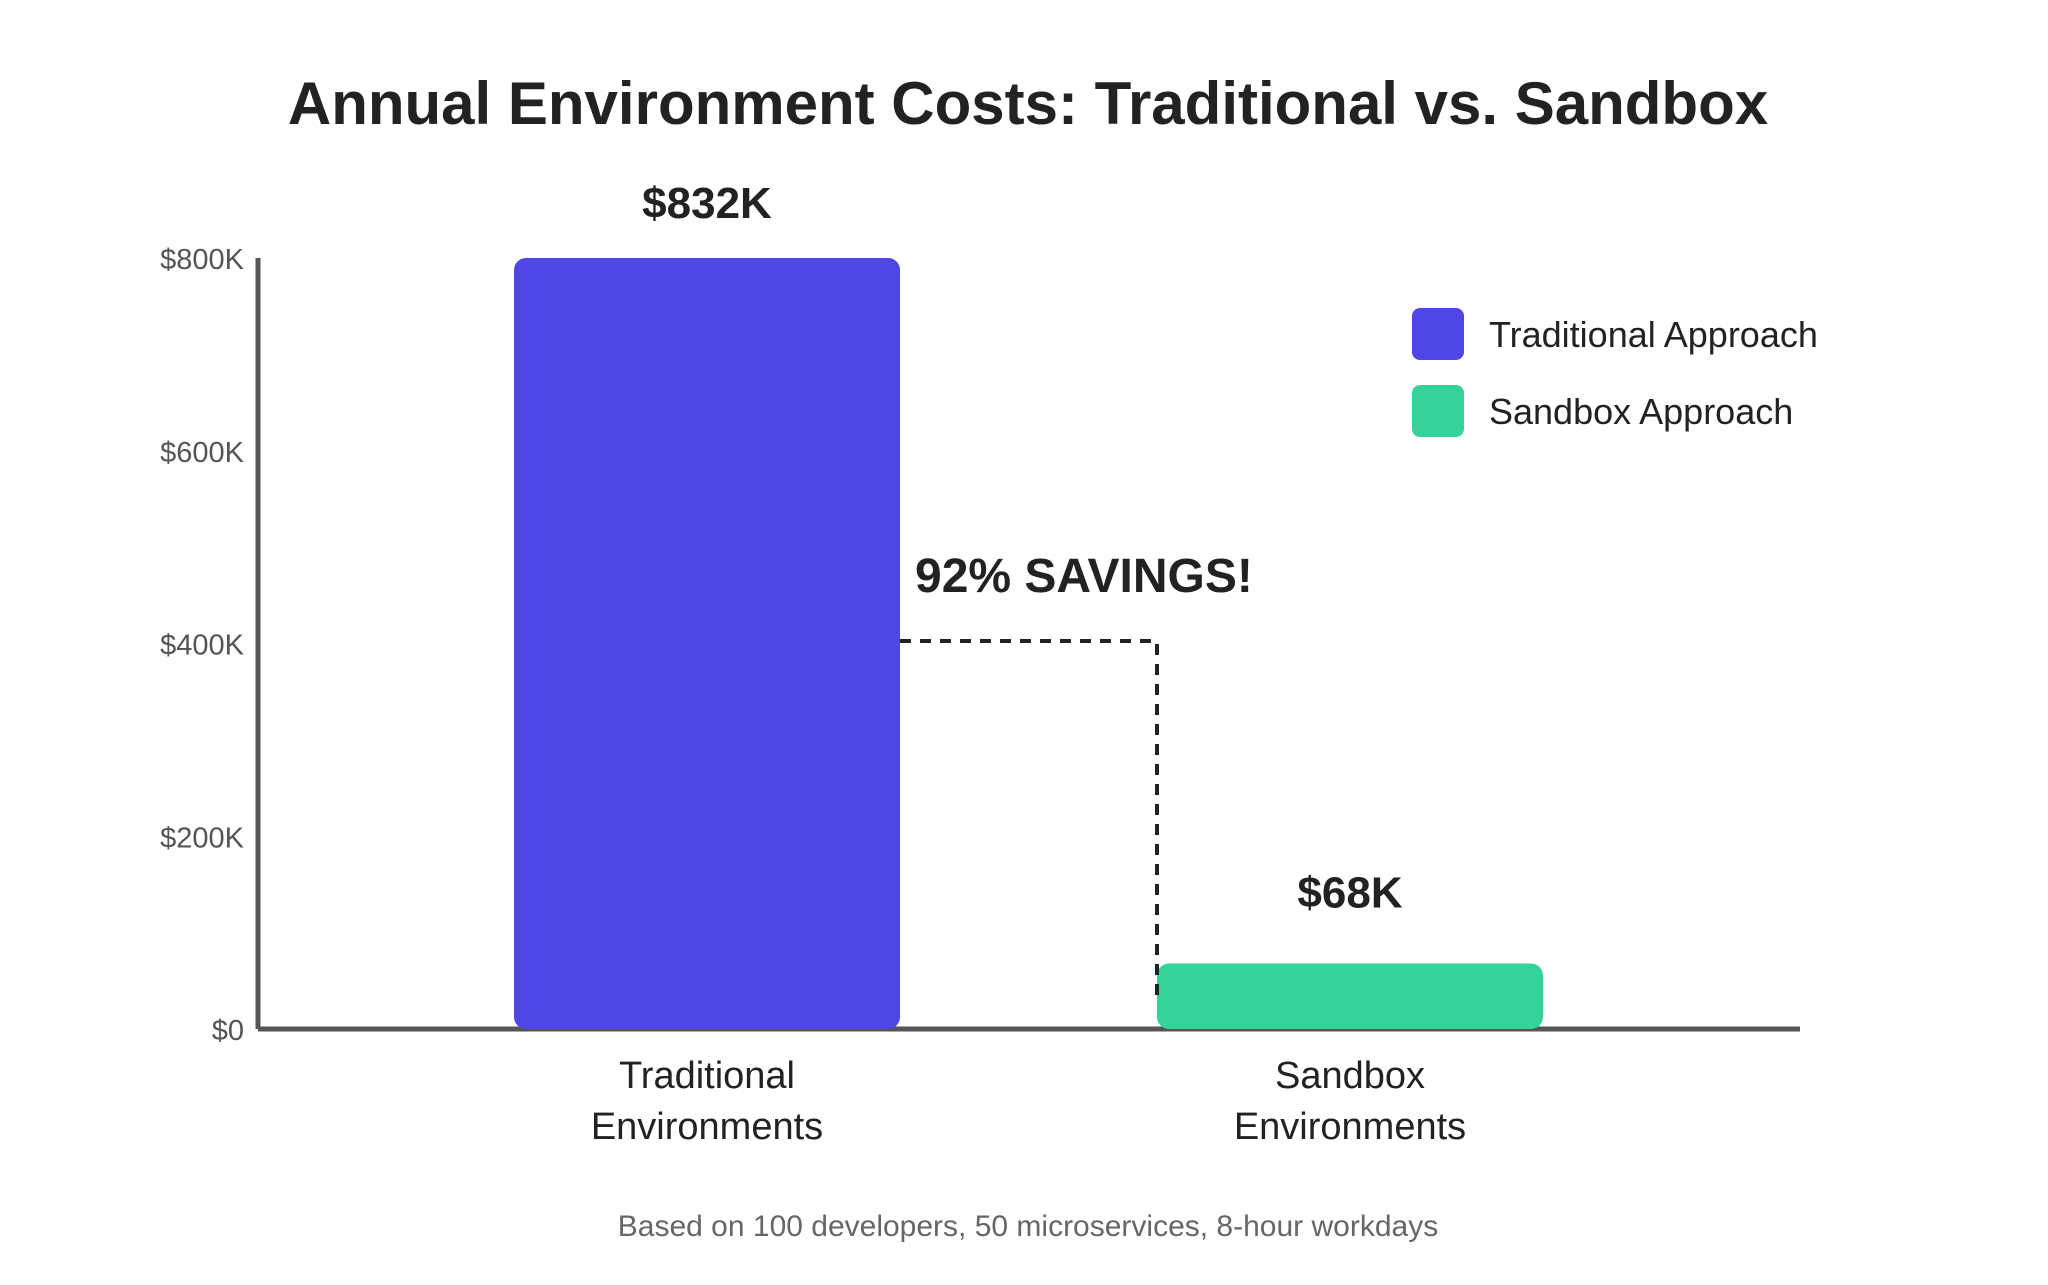 This screenshot has height=1285, width=2048. Describe the element at coordinates (707, 203) in the screenshot. I see `data-label: $832K` at that location.